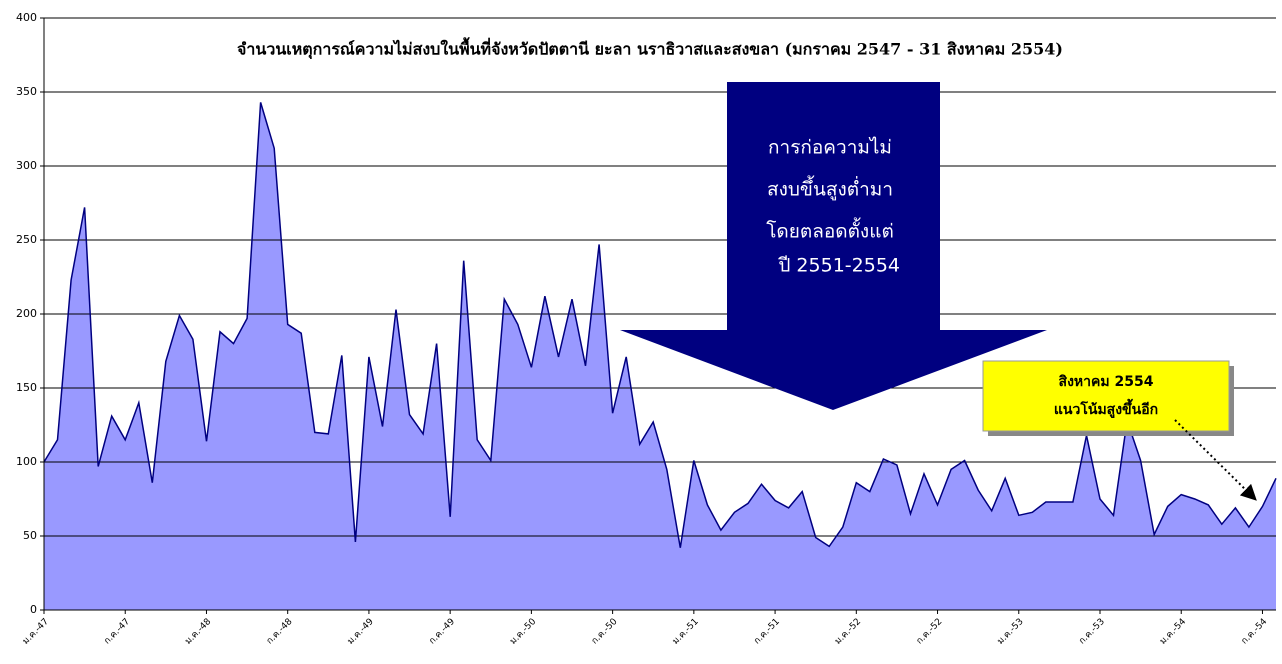  Describe the element at coordinates (36, 632) in the screenshot. I see `x-tick-label: ม.ค.-47` at that location.